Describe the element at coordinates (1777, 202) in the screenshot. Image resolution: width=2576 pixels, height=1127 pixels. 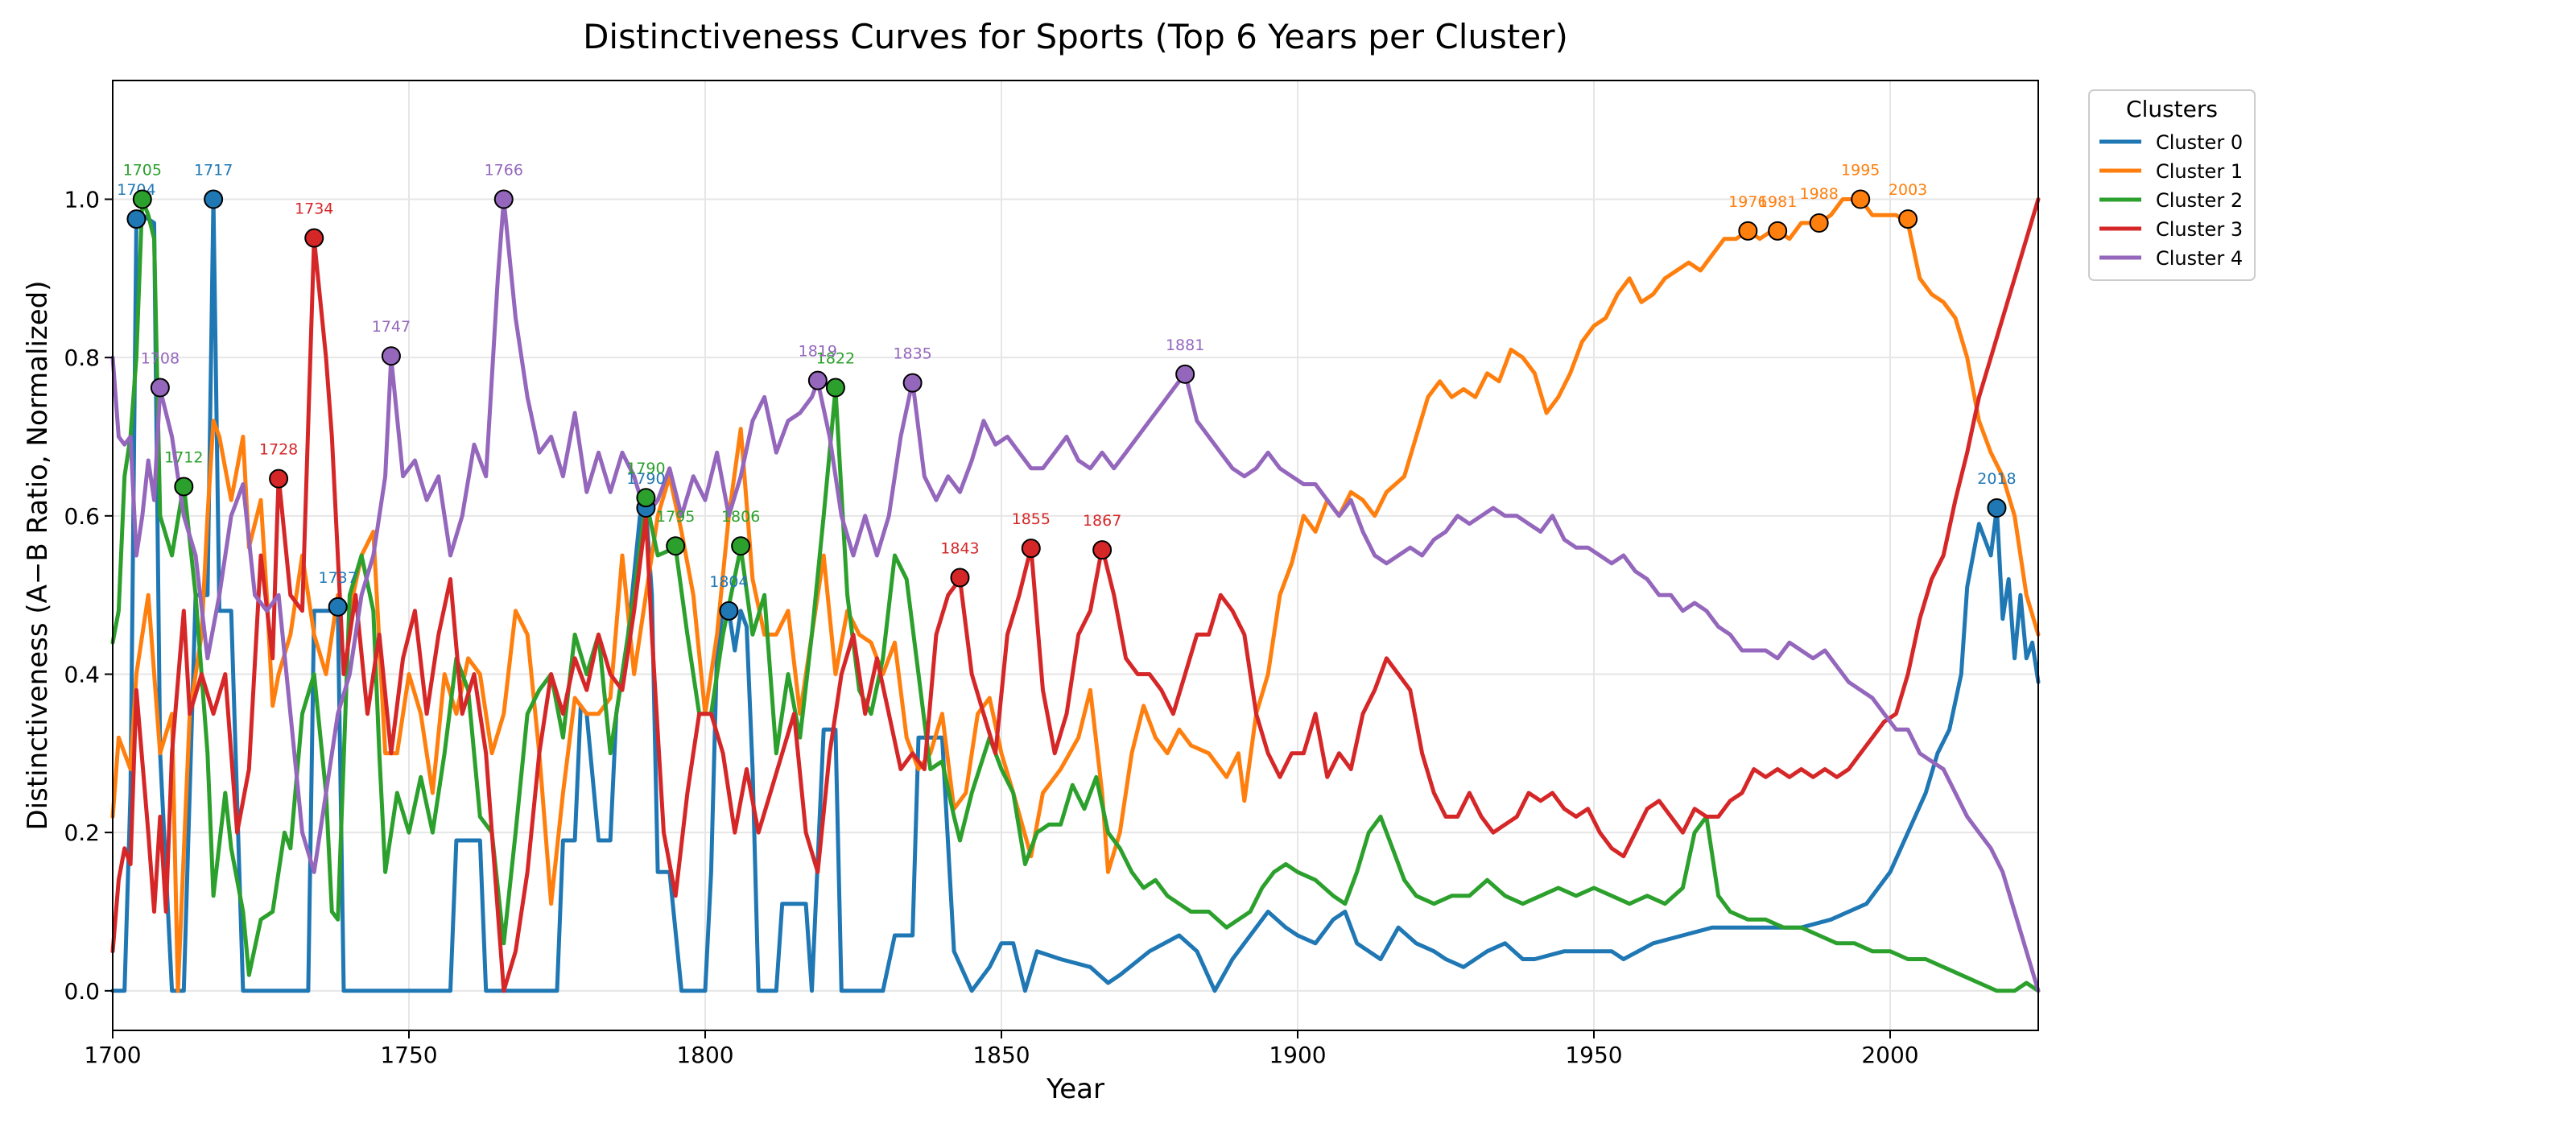
I see `highlight-year-label: 1981` at that location.